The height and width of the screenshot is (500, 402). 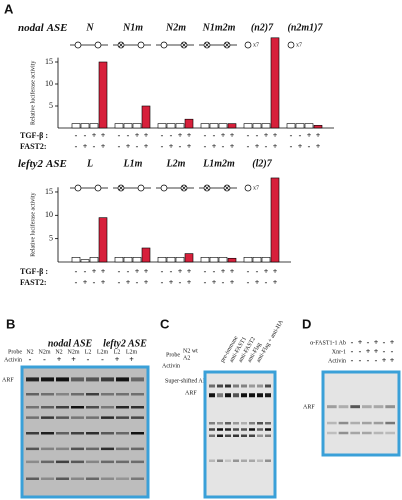 What do you see at coordinates (190, 351) in the screenshot?
I see `probe-value: N2 wt` at bounding box center [190, 351].